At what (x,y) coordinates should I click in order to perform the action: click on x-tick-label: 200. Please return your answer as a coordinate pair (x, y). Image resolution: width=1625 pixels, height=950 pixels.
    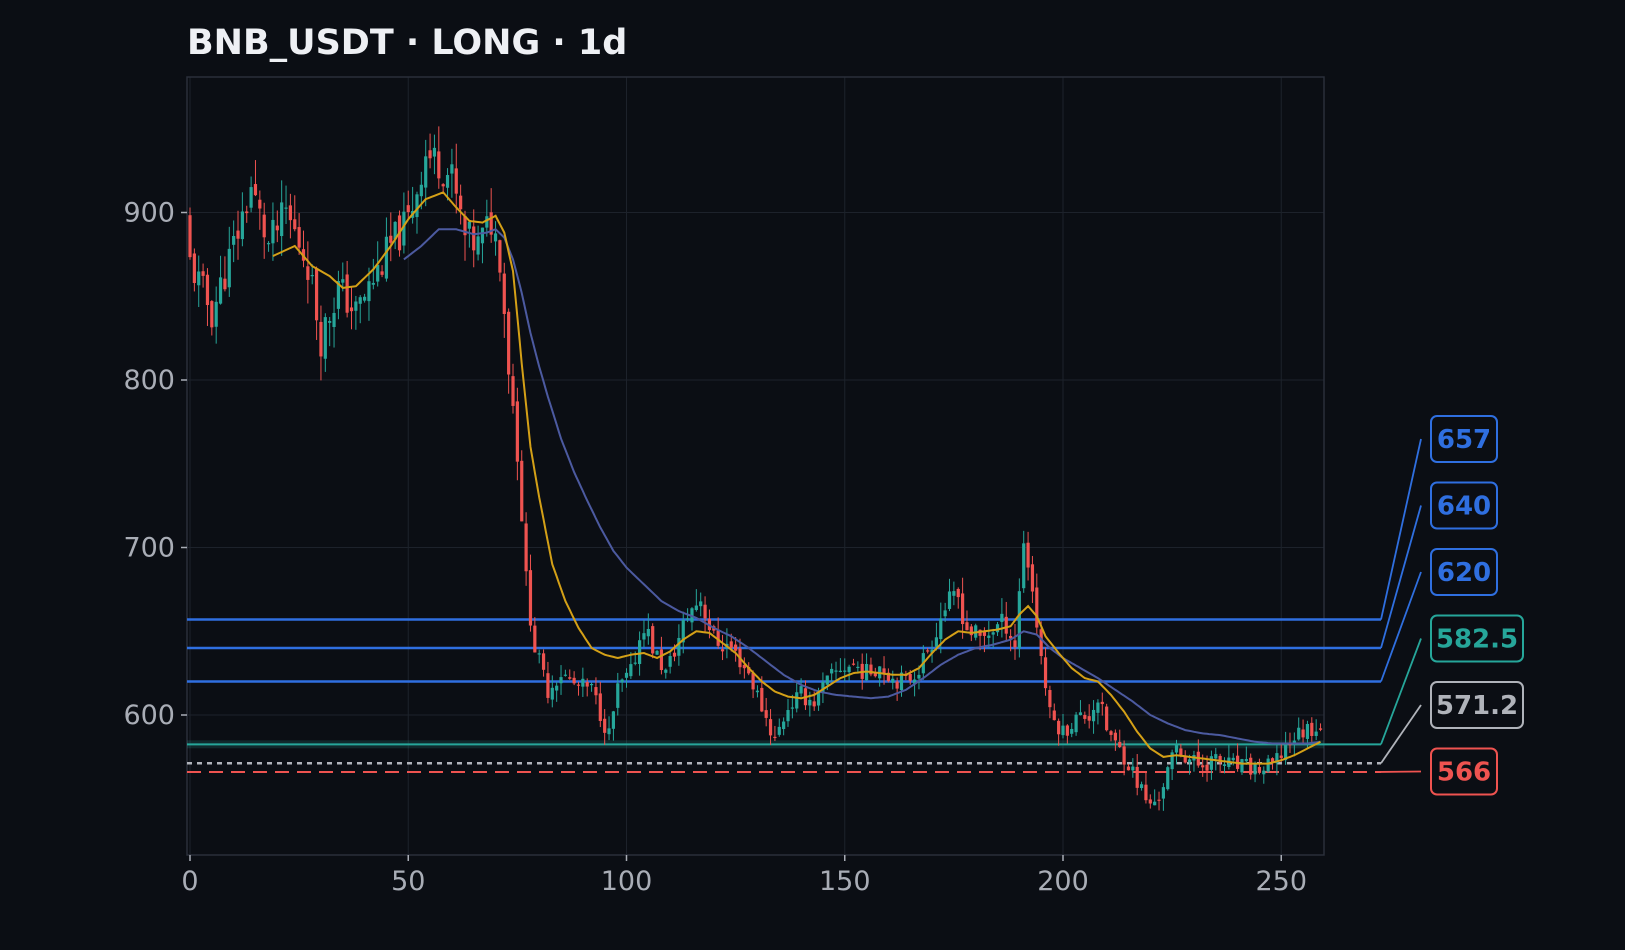
    Looking at the image, I should click on (1063, 881).